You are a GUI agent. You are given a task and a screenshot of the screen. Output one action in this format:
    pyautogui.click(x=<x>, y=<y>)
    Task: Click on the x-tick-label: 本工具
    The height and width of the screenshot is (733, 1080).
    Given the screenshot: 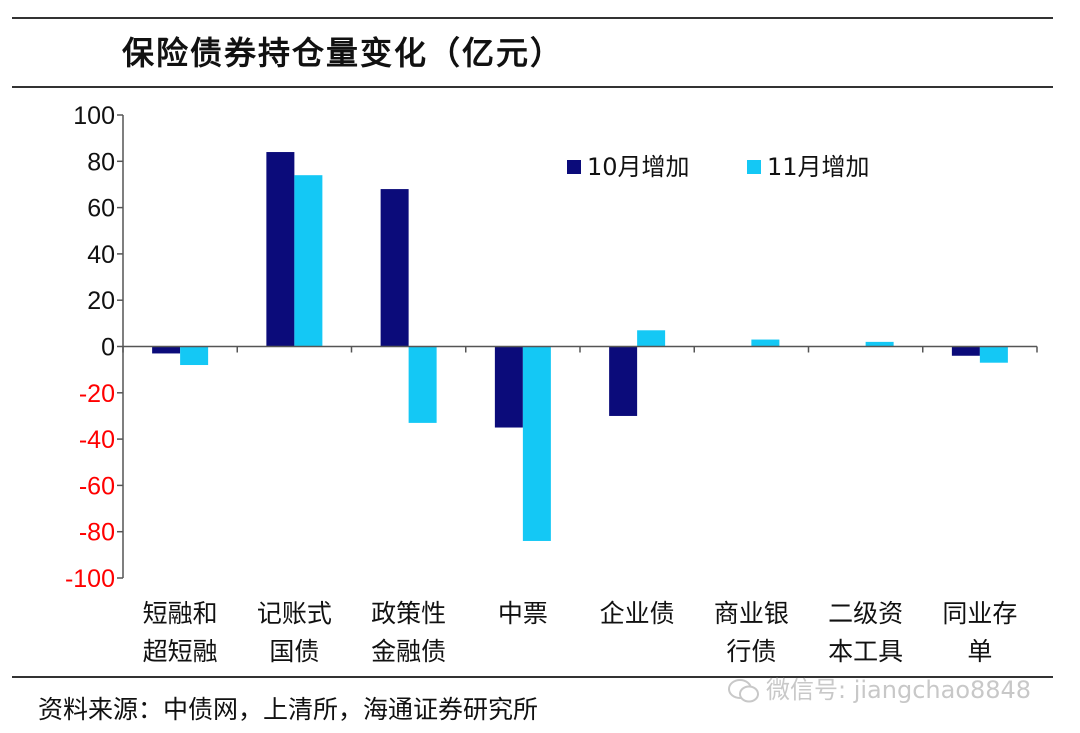 What is the action you would take?
    pyautogui.click(x=865, y=651)
    